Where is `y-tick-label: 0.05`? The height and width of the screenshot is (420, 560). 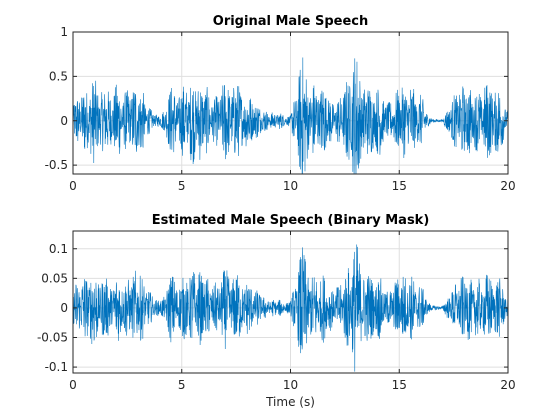
y-tick-label: 0.05 is located at coordinates (54, 278).